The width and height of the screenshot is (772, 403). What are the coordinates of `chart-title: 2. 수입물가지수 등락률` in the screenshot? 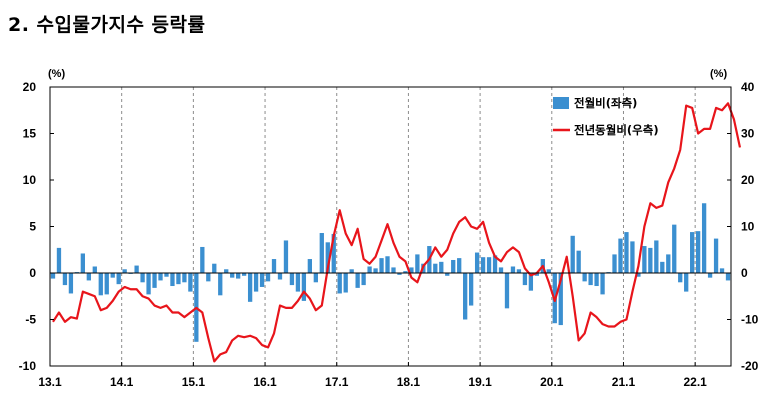 It's located at (107, 25).